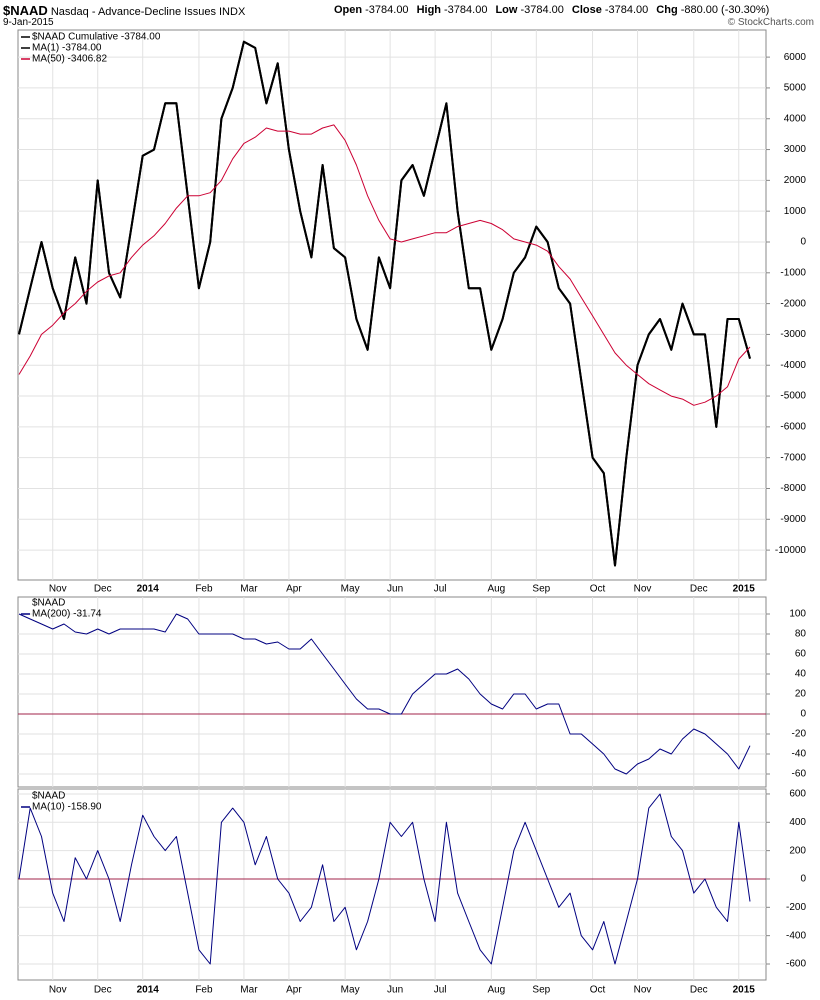 This screenshot has height=1000, width=820. I want to click on y-tick-label: -9000, so click(793, 519).